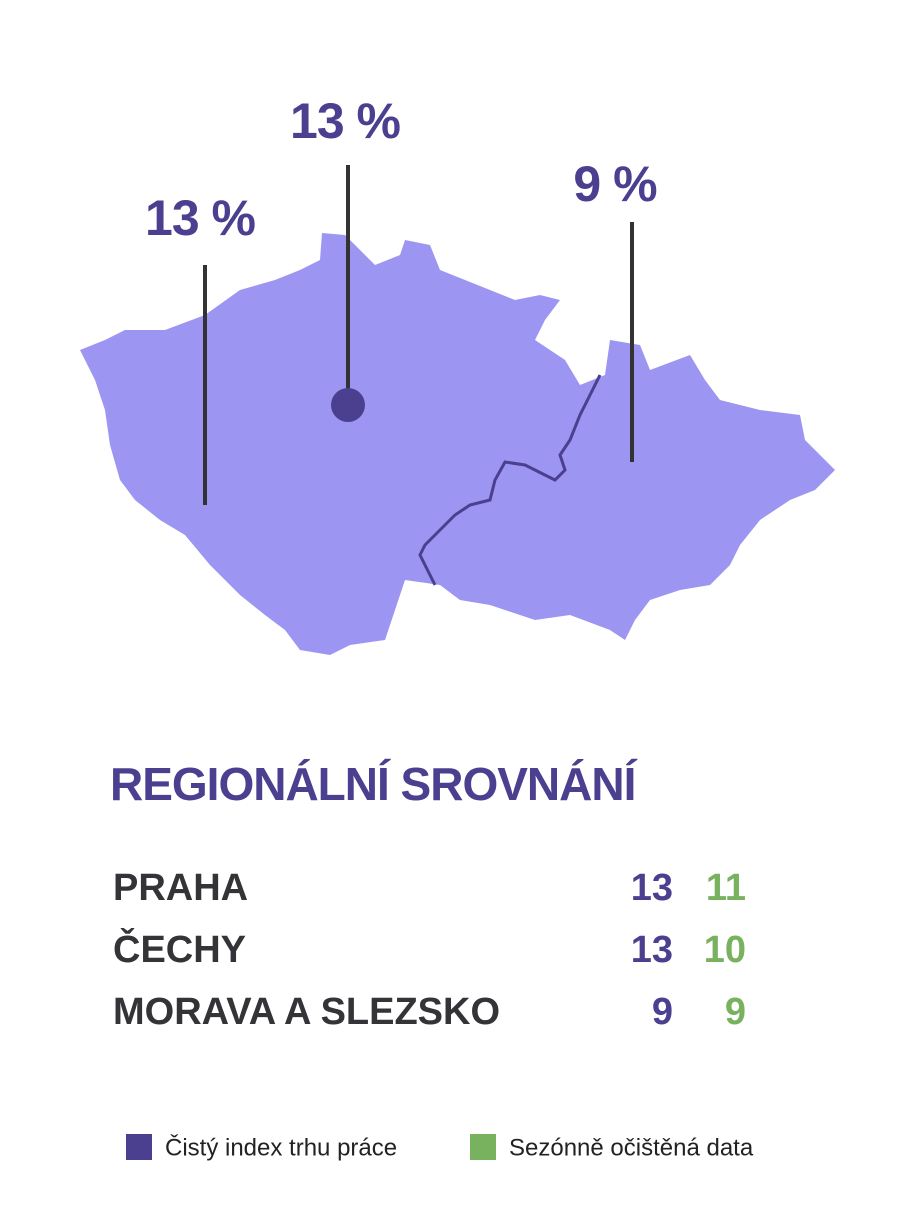  I want to click on map-label: 9 %, so click(615, 184).